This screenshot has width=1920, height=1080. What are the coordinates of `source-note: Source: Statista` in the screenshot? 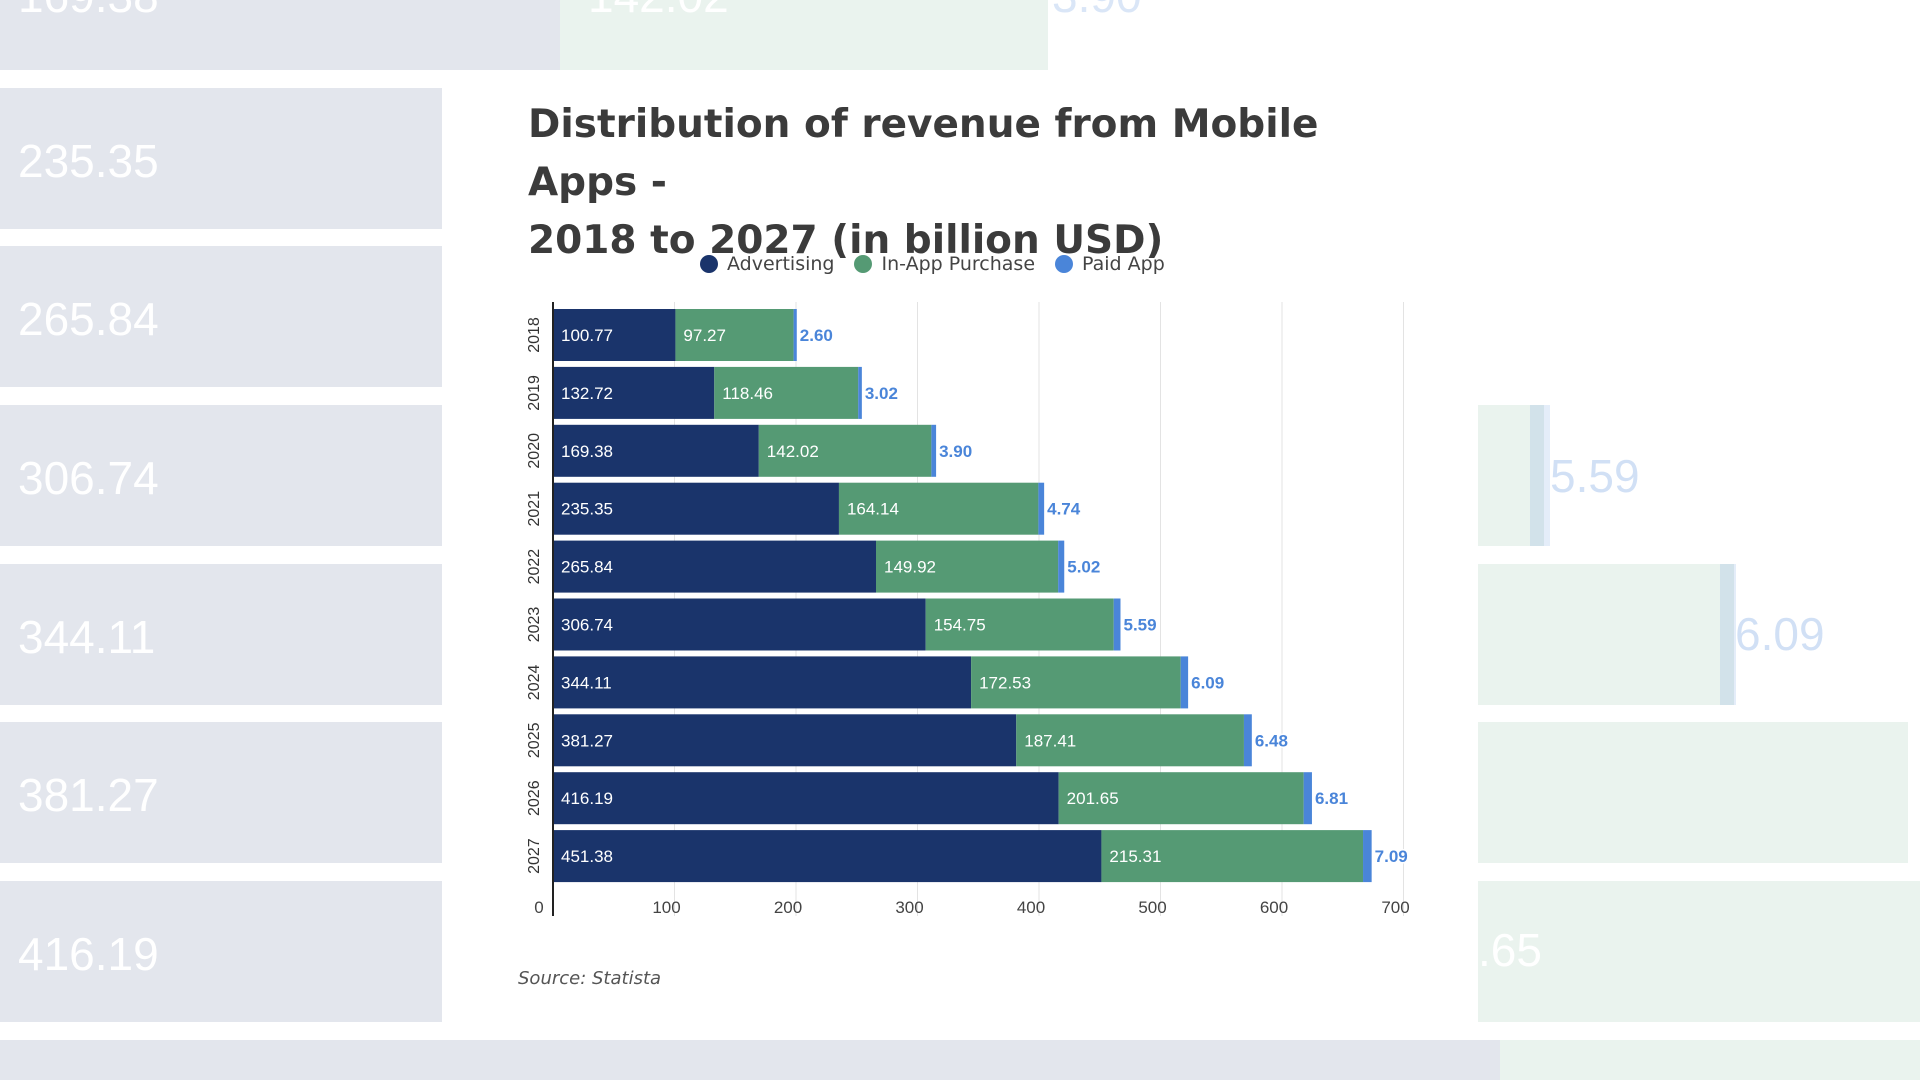 It's located at (590, 978).